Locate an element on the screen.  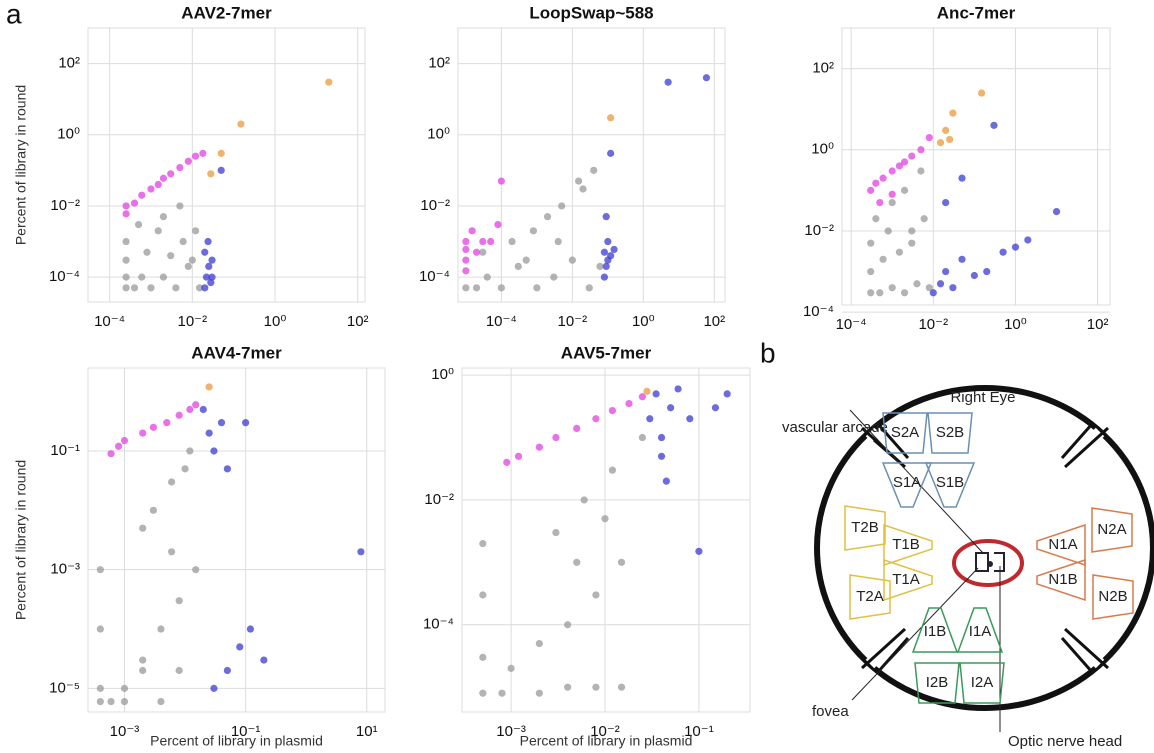
sector-label: S1A is located at coordinates (907, 482).